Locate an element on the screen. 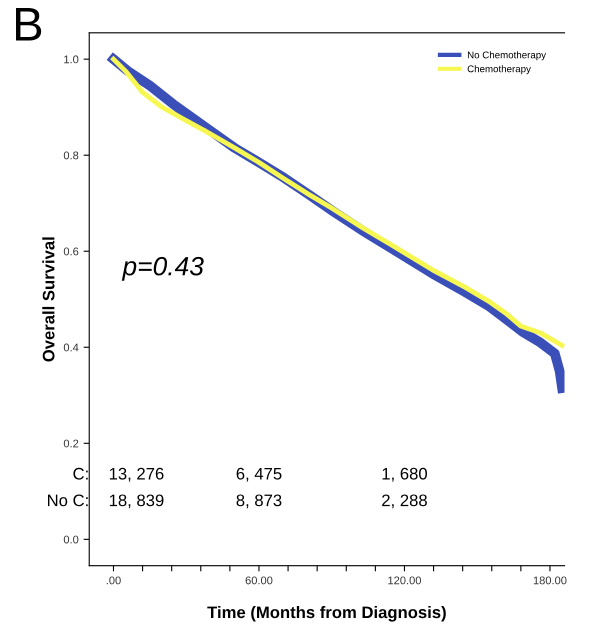 The width and height of the screenshot is (607, 630). legend-label: No Chemotherapy is located at coordinates (507, 55).